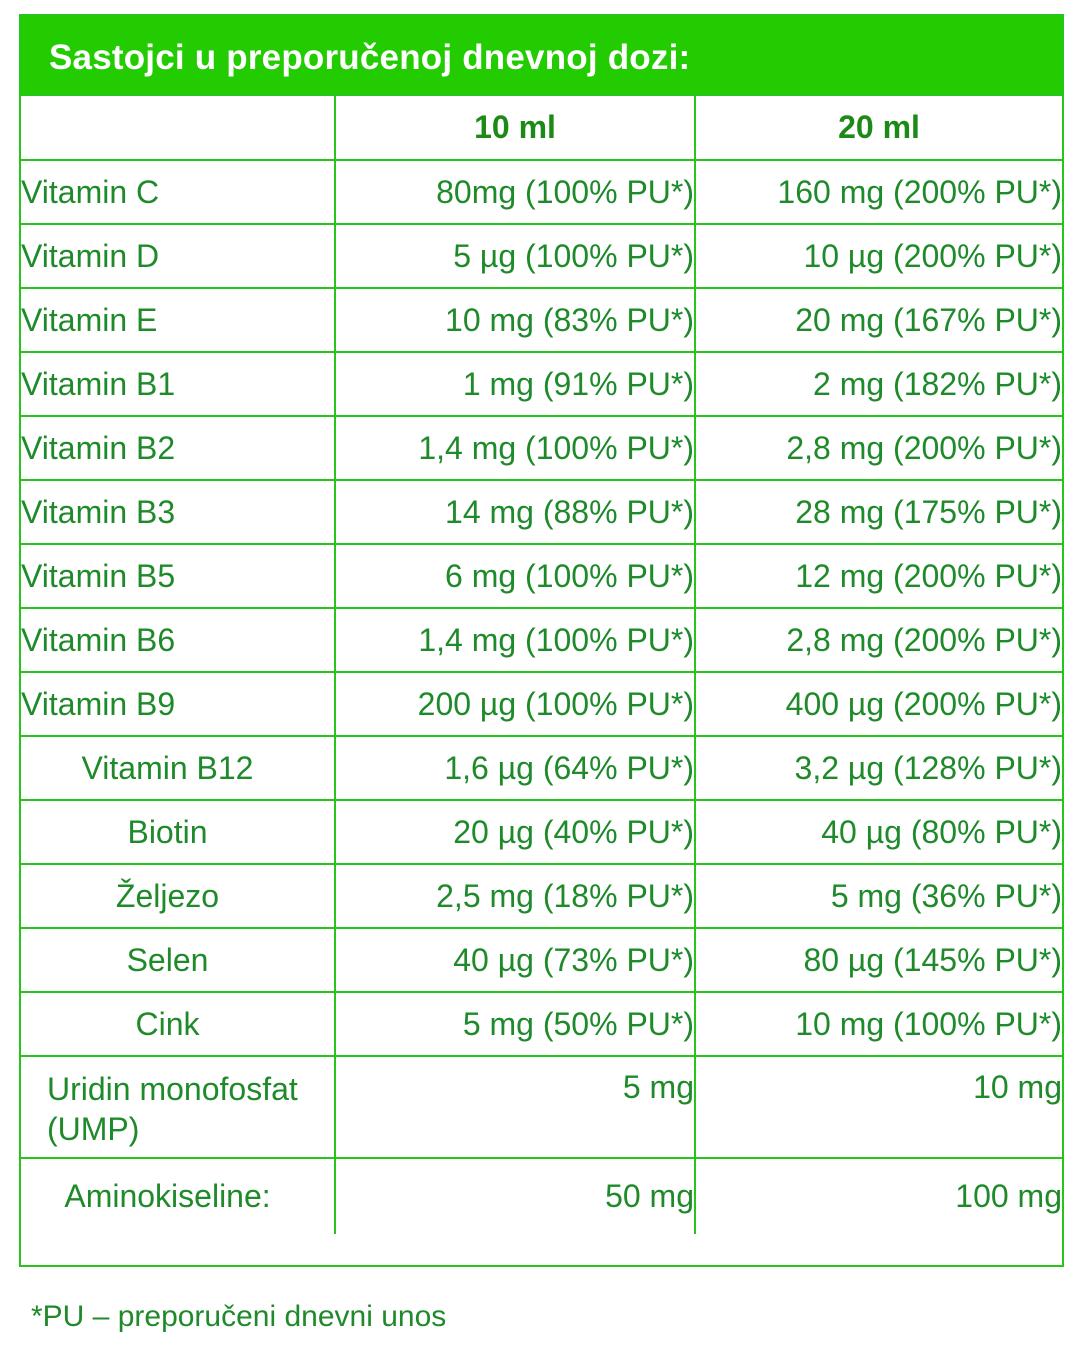 The height and width of the screenshot is (1354, 1083). What do you see at coordinates (515, 896) in the screenshot?
I see `amount-10ml: 2,5 mg (18% PU*)` at bounding box center [515, 896].